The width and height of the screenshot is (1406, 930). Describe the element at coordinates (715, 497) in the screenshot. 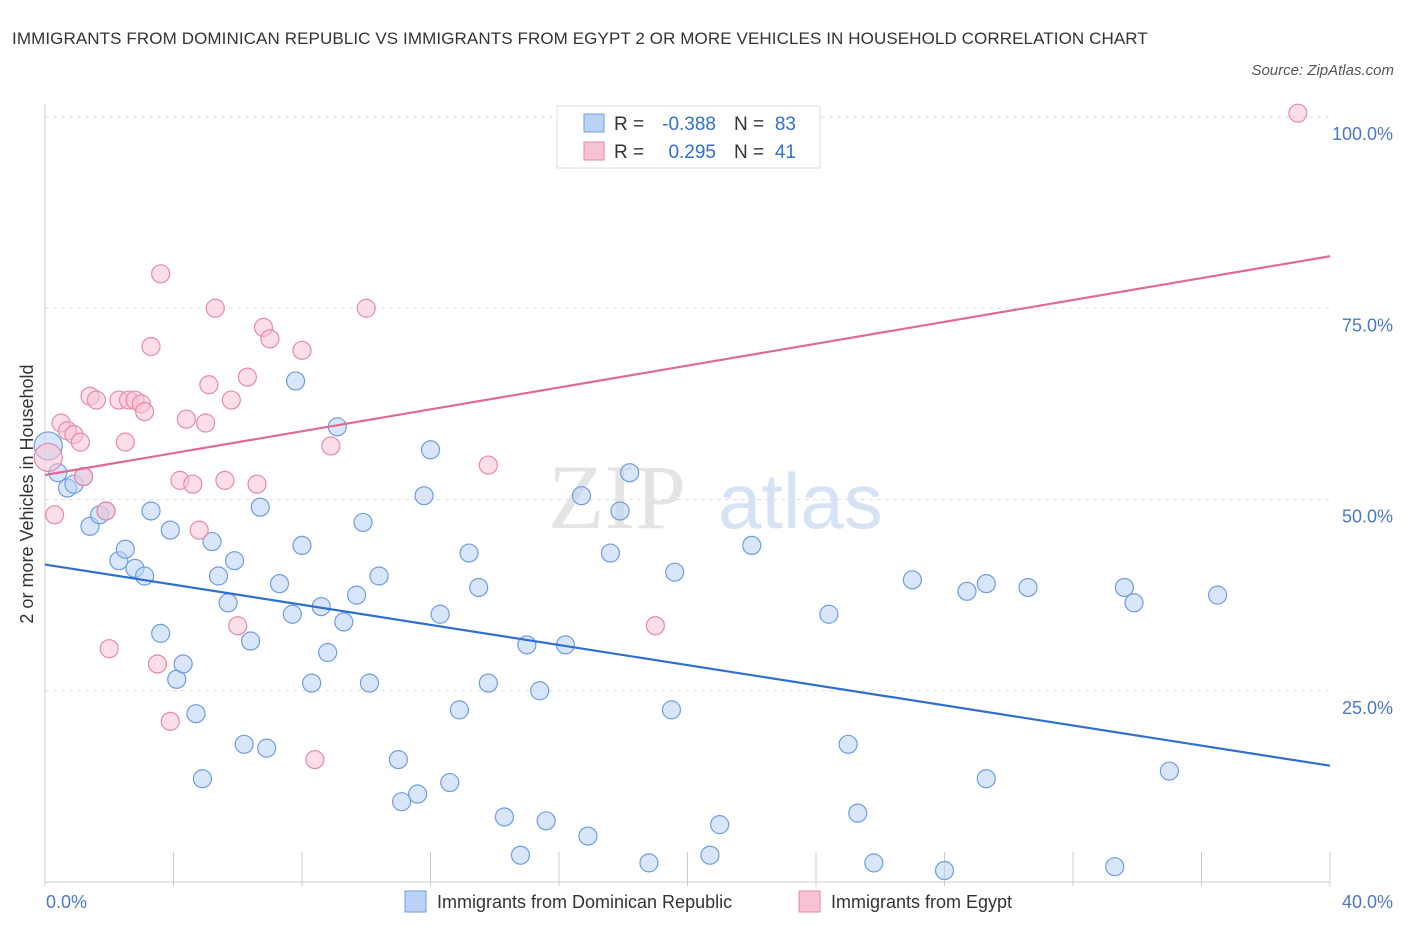

I see `watermark: ZIP atlas` at that location.